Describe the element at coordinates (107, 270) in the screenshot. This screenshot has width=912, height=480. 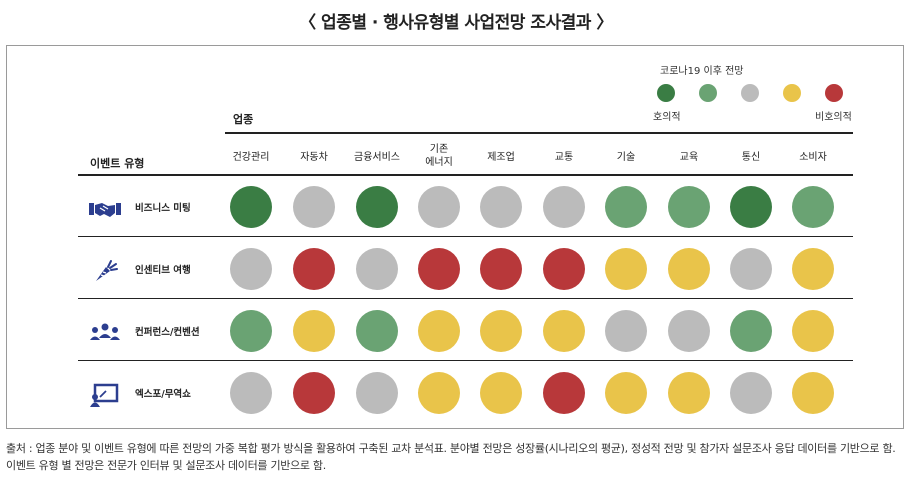
I see `carrot-icon` at that location.